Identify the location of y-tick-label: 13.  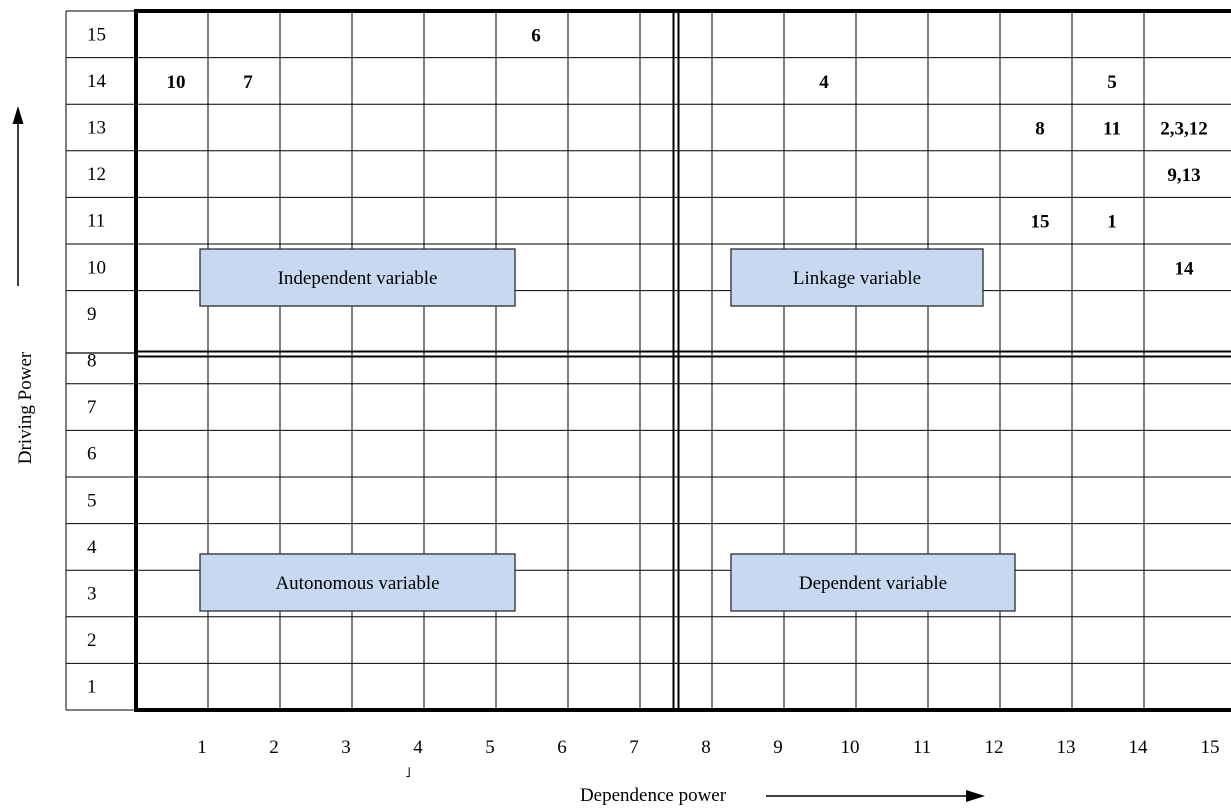
(96, 128).